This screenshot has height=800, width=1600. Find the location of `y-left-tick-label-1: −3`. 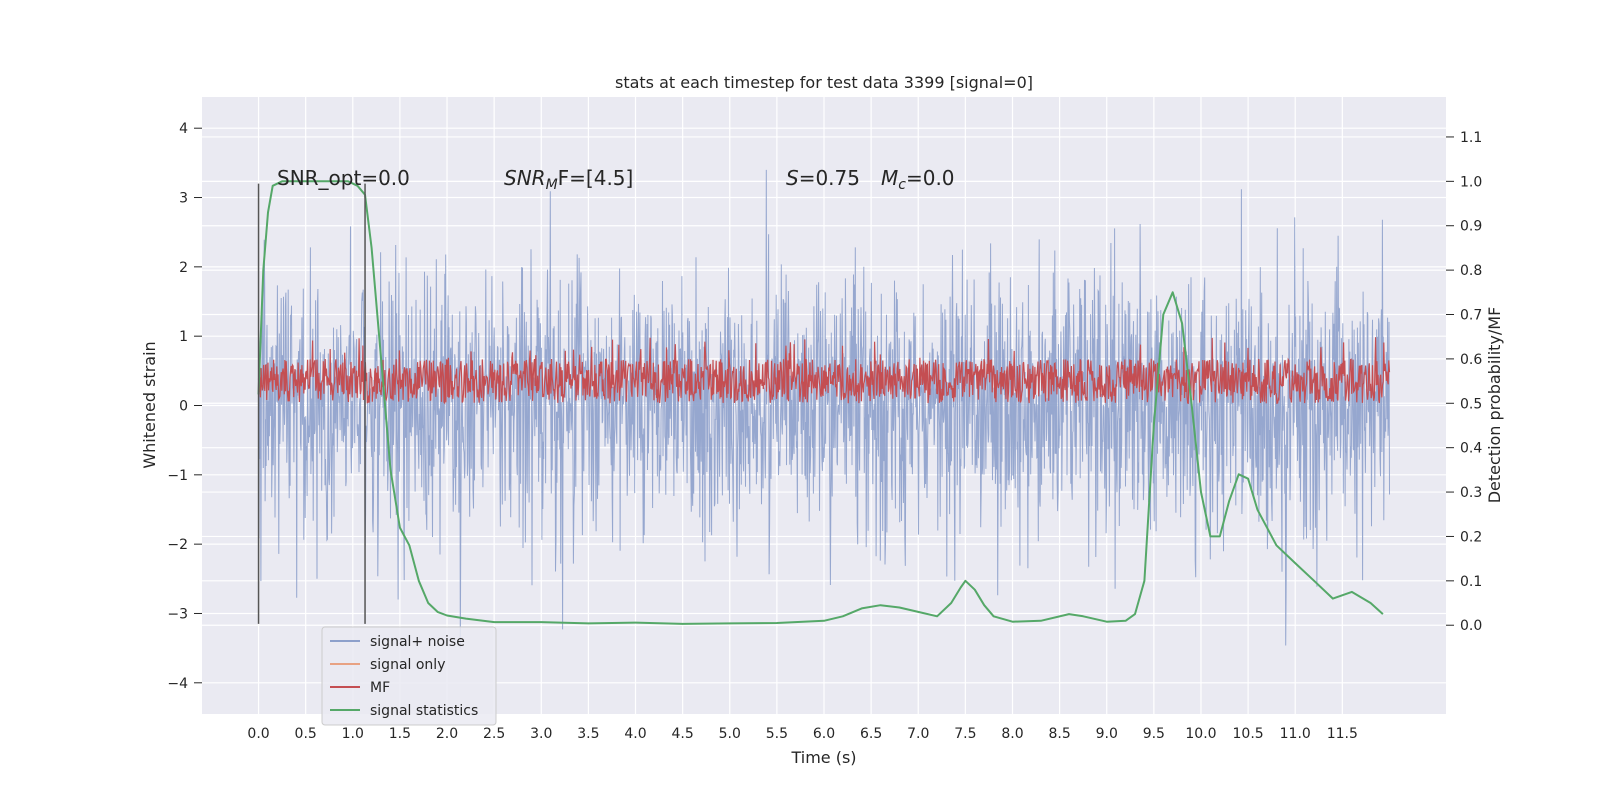

y-left-tick-label-1: −3 is located at coordinates (177, 614).